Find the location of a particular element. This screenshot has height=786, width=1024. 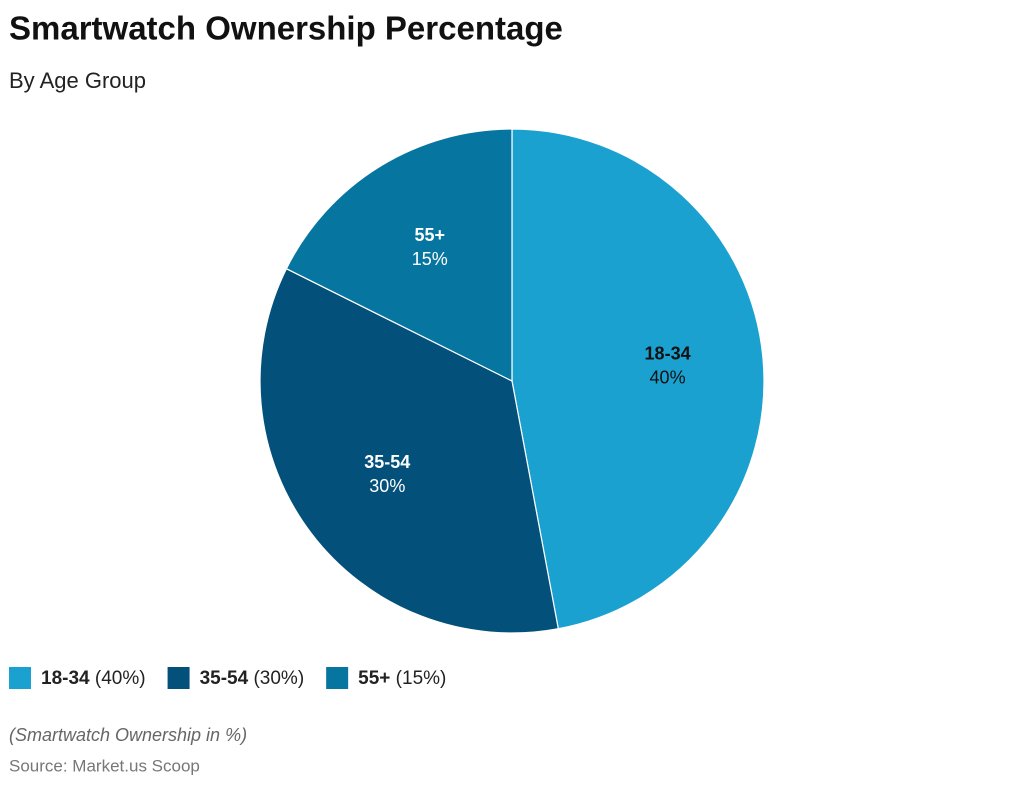

legend-label: 35-54 (30%) is located at coordinates (252, 678).